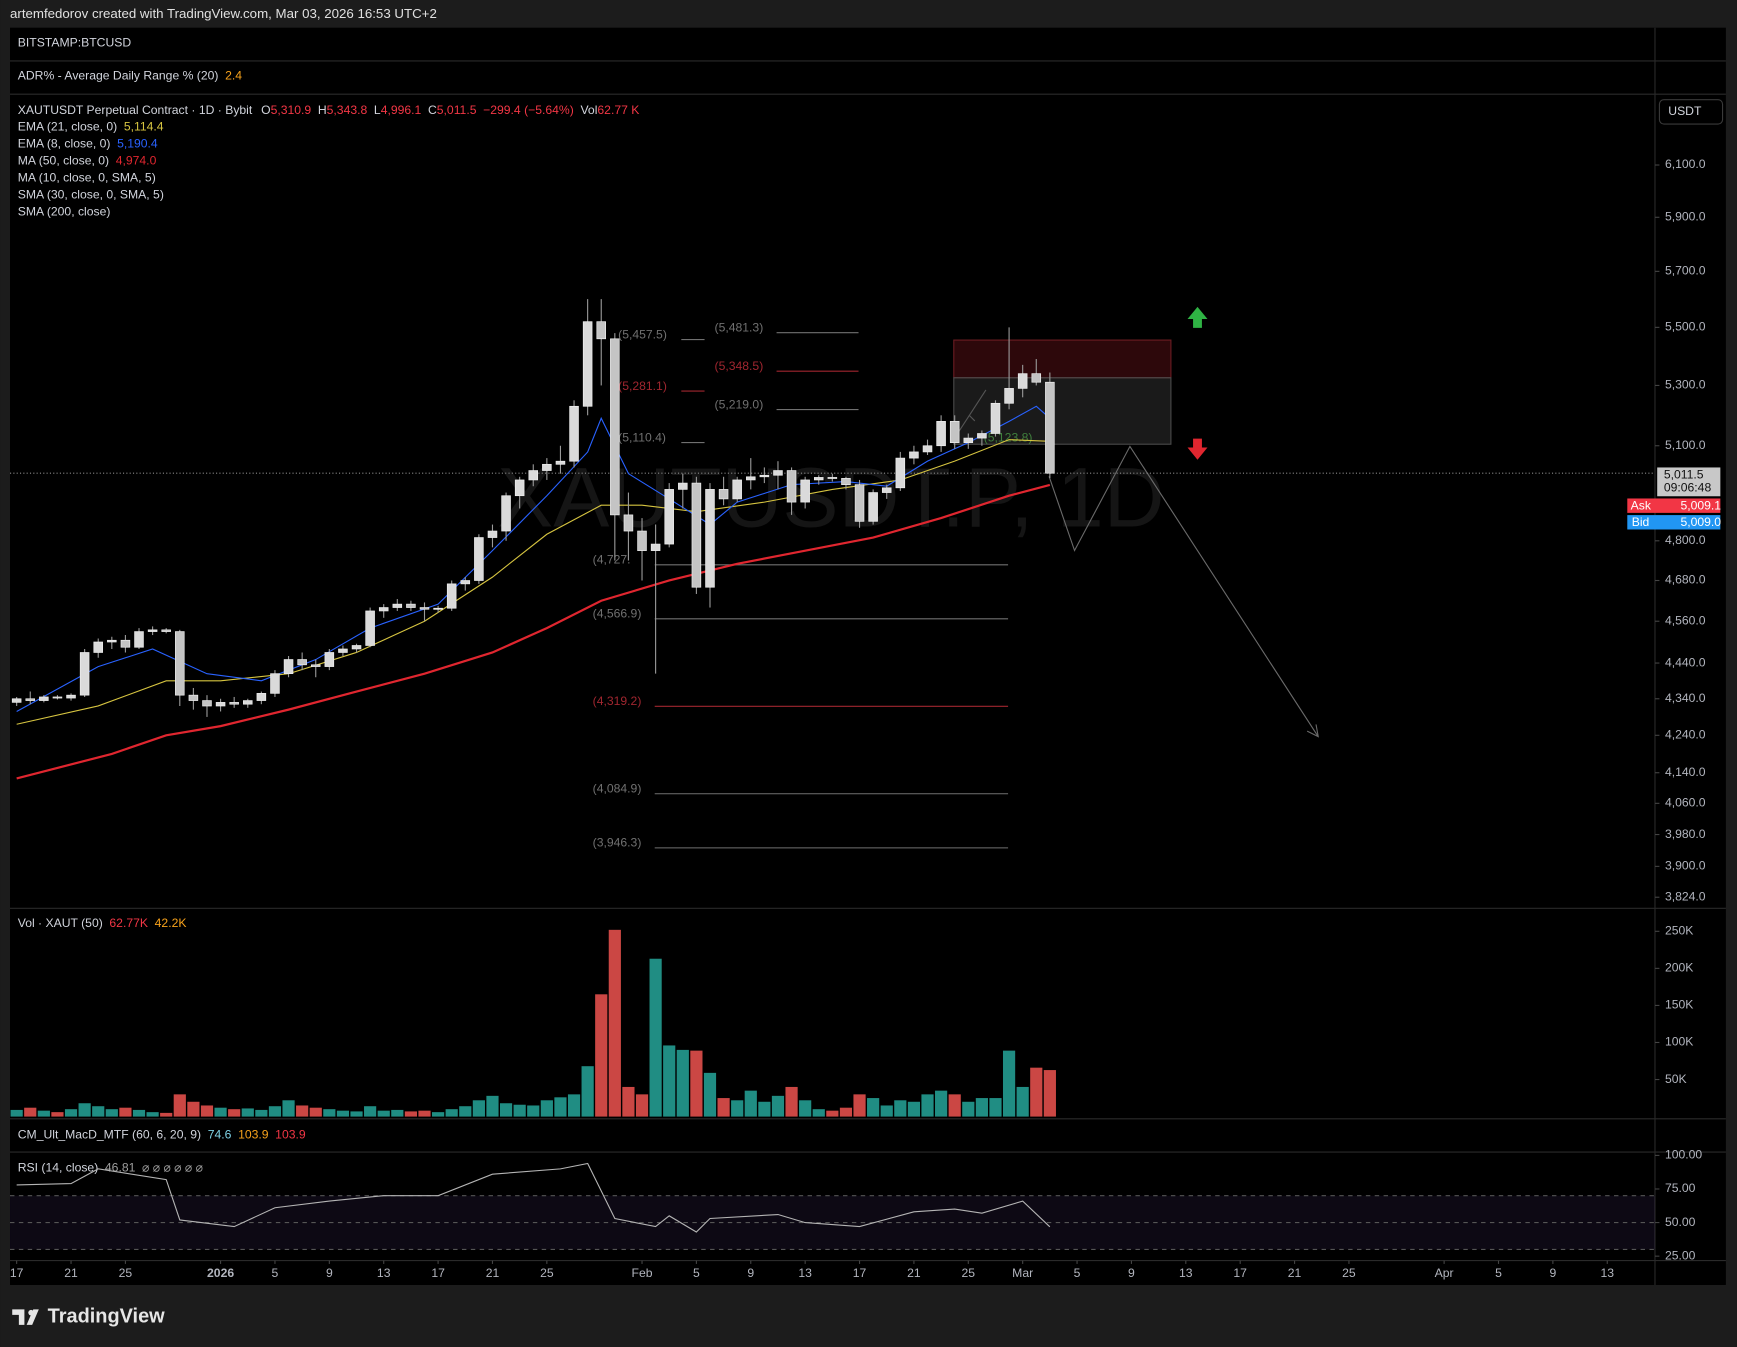  What do you see at coordinates (457, 110) in the screenshot?
I see `quote-value: 5,011.5` at bounding box center [457, 110].